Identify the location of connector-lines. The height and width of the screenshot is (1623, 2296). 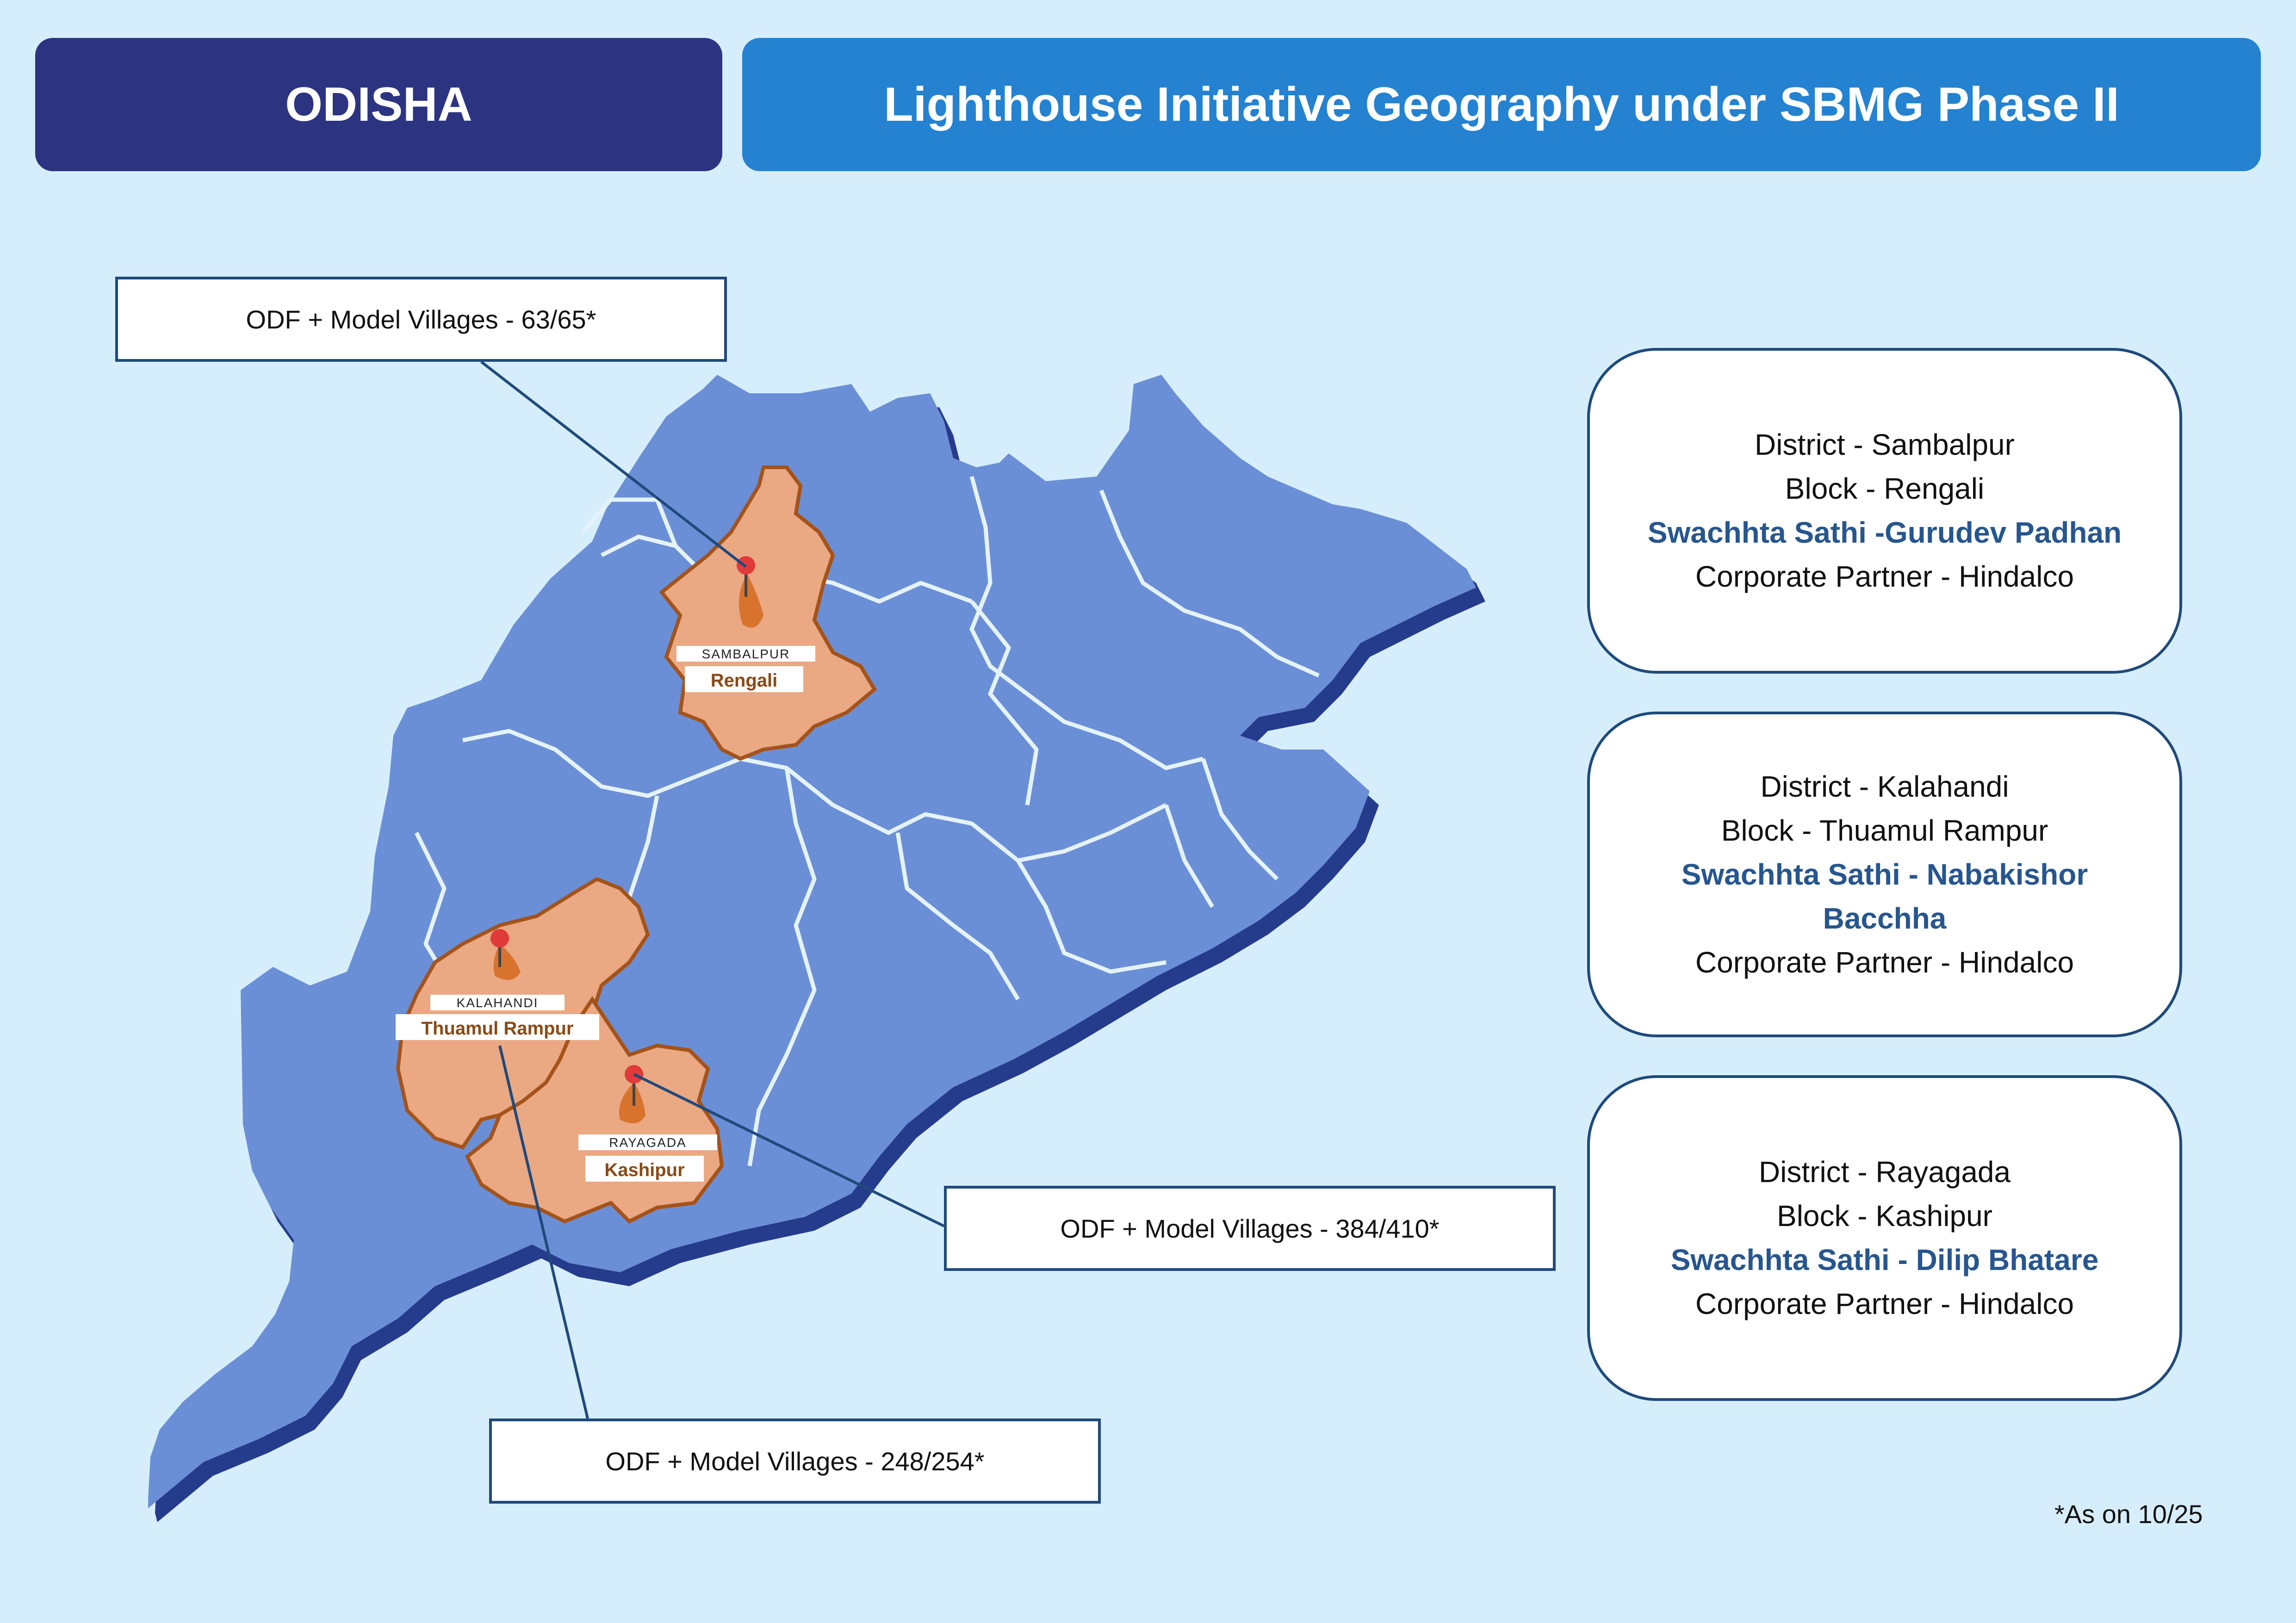
(712, 889).